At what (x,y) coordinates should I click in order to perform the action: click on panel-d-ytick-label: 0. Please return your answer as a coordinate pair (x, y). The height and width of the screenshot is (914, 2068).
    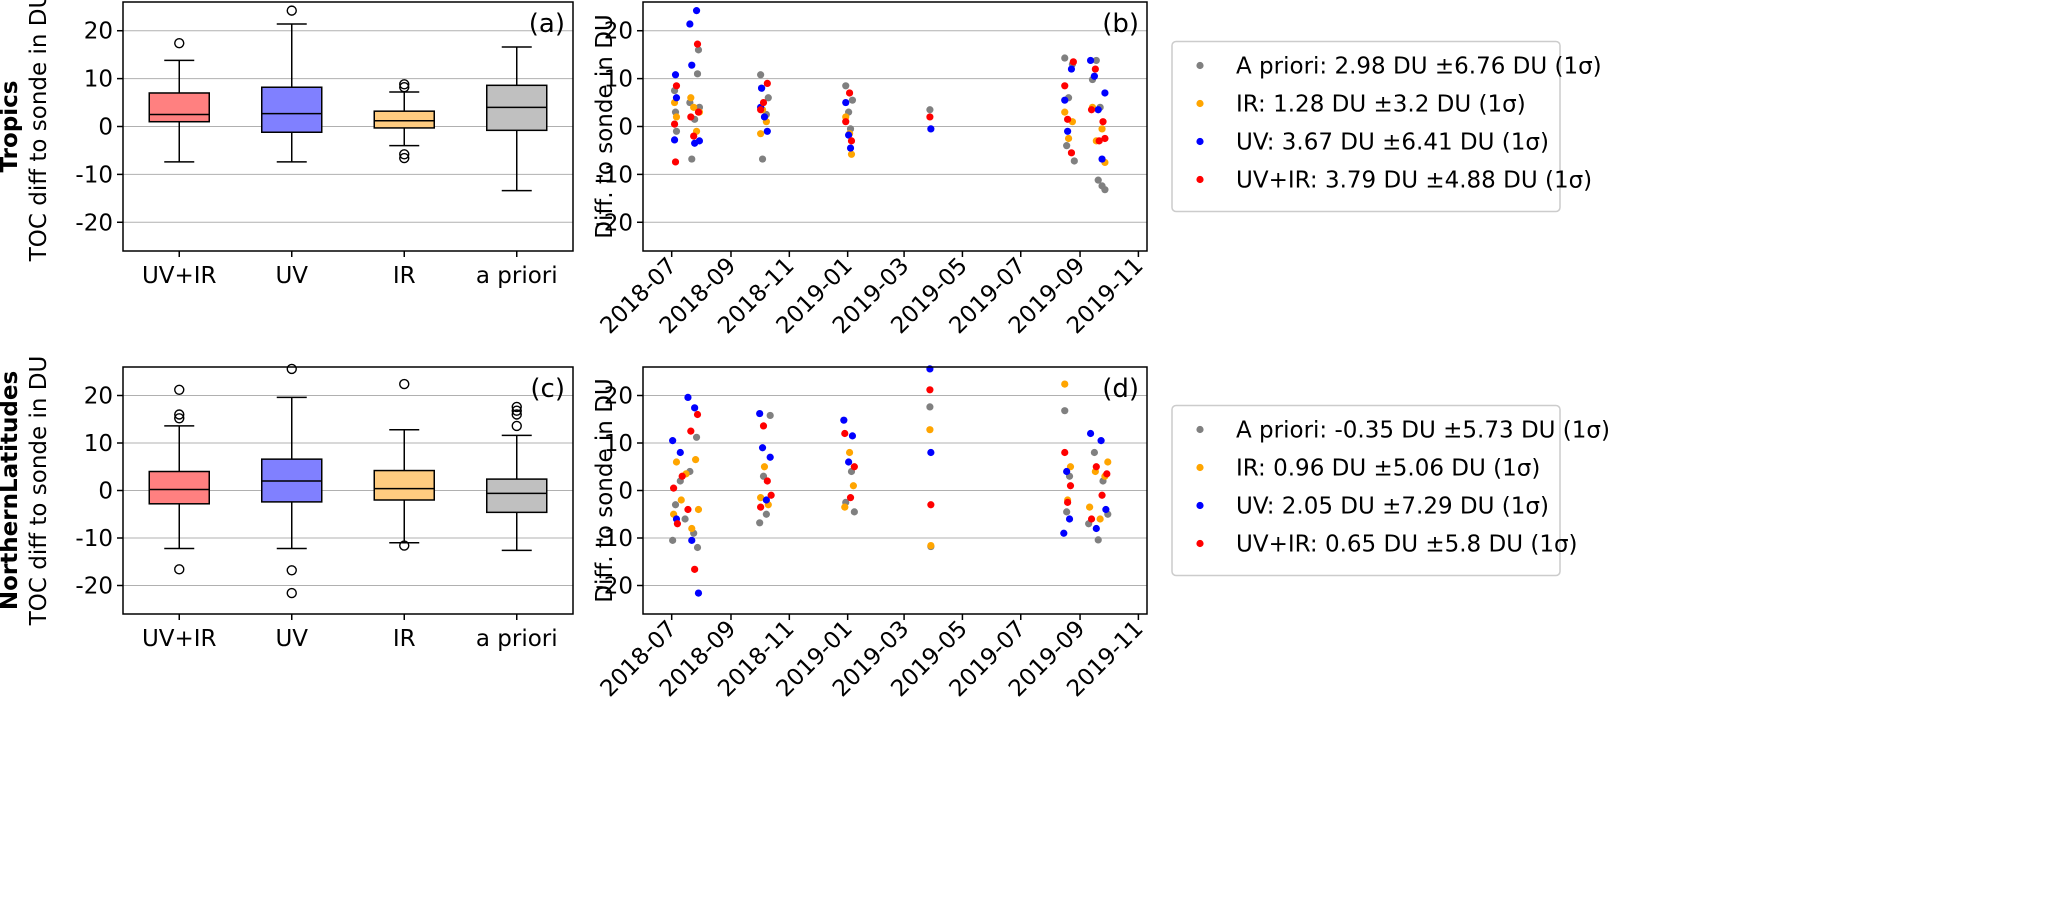
    Looking at the image, I should click on (625, 492).